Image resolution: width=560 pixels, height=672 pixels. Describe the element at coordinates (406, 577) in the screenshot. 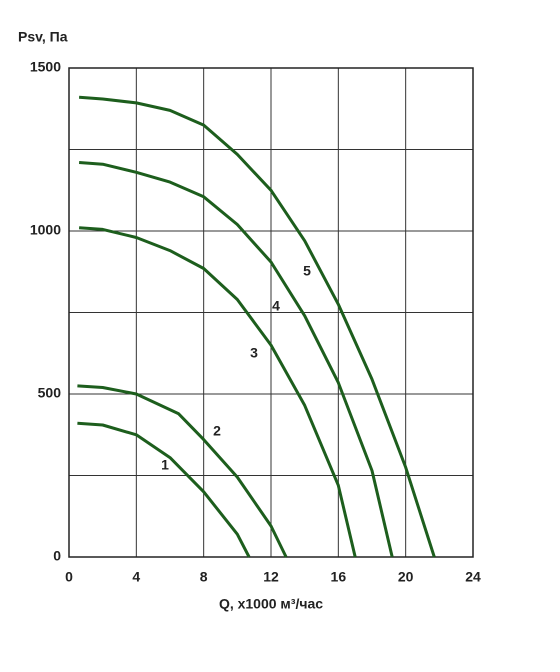

I see `x-tick-label: 20` at that location.